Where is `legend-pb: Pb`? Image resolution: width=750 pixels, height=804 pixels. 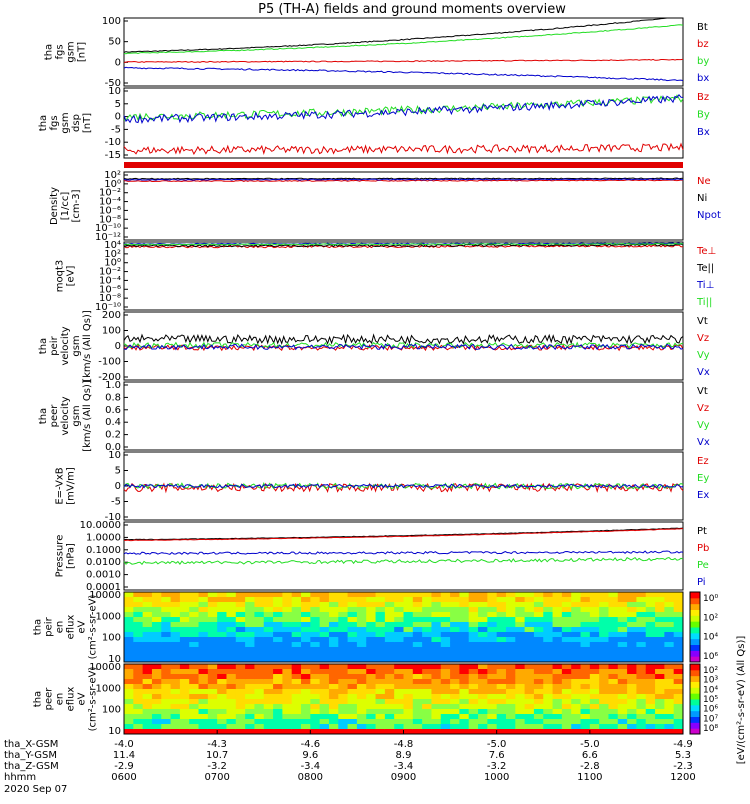
legend-pb: Pb is located at coordinates (703, 548).